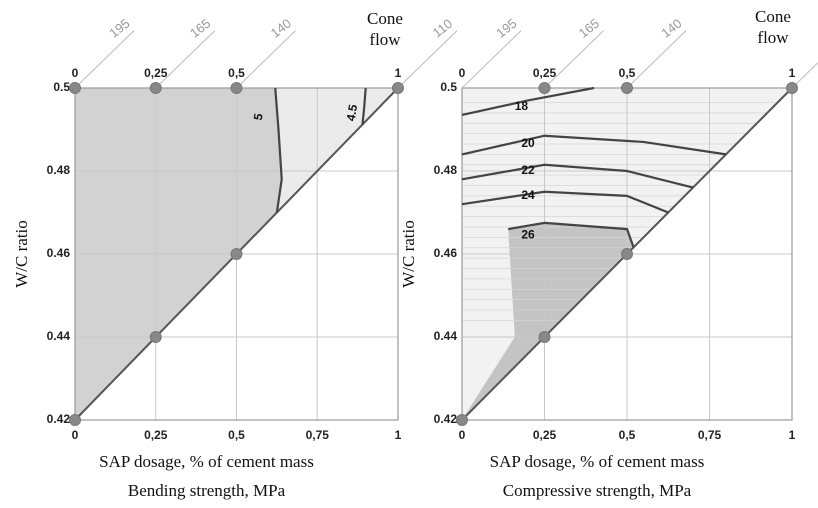 Image resolution: width=818 pixels, height=508 pixels. Describe the element at coordinates (597, 490) in the screenshot. I see `caption: Compressive strength, MPa` at that location.